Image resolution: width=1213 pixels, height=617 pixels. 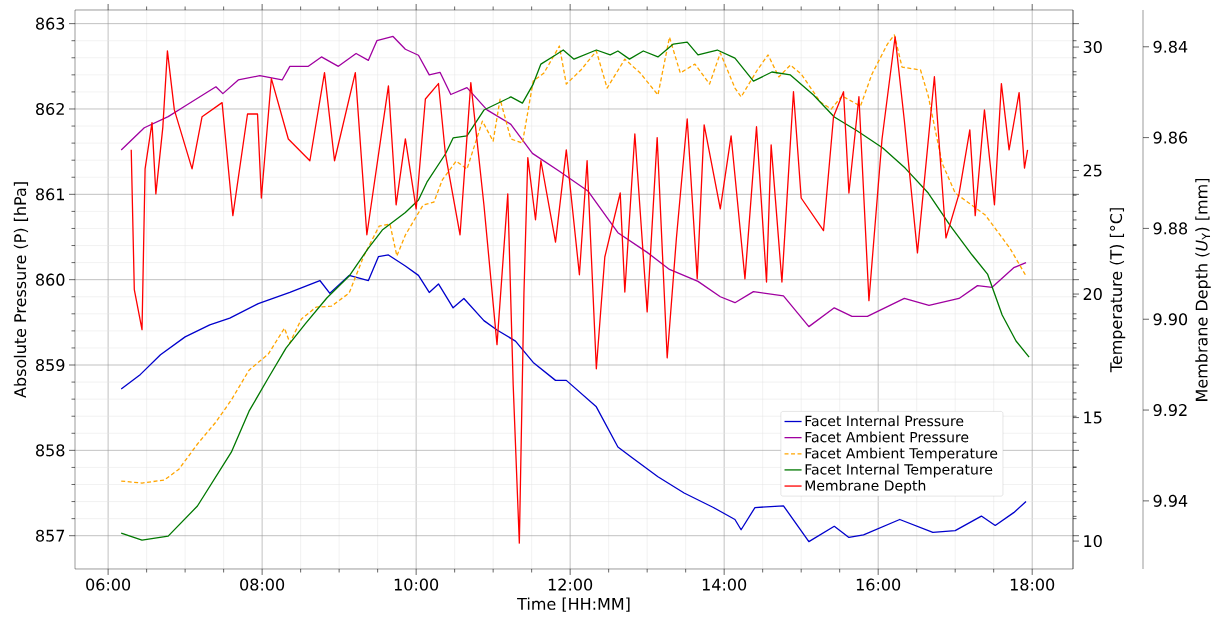 I want to click on y2-tick-label: 30, so click(x=1092, y=47).